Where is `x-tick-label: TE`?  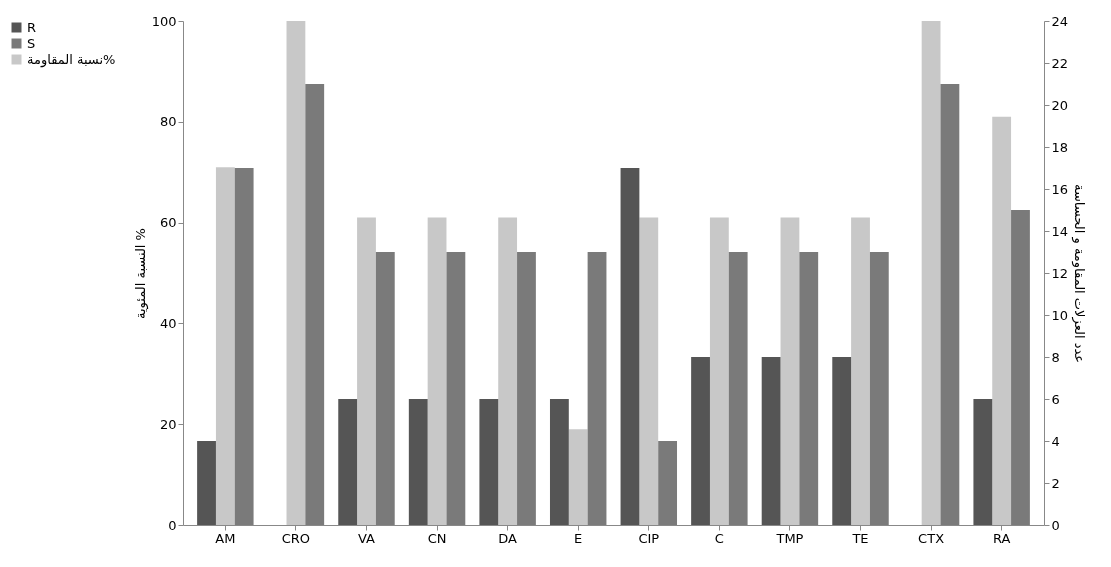
x-tick-label: TE is located at coordinates (860, 538).